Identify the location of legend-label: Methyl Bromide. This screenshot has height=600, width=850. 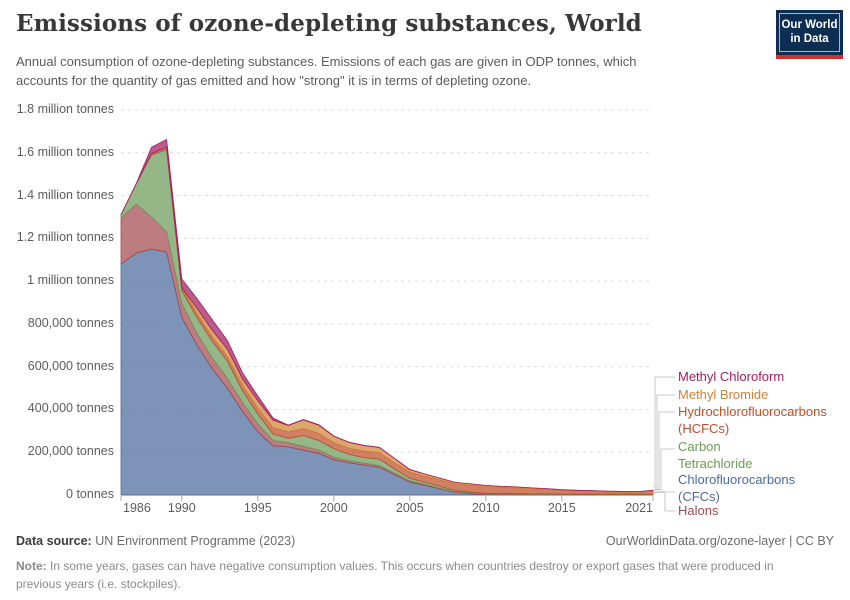
(723, 394).